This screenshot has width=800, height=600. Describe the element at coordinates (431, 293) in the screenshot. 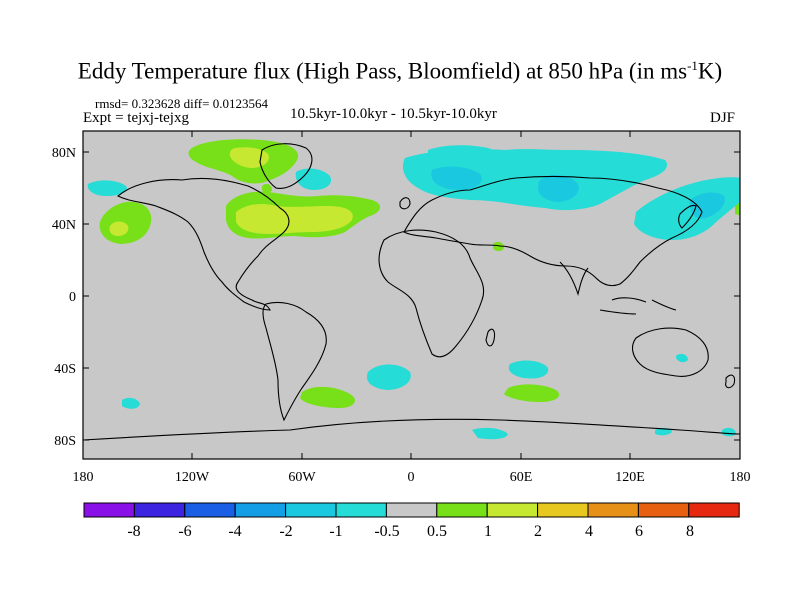

I see `coast-africa` at that location.